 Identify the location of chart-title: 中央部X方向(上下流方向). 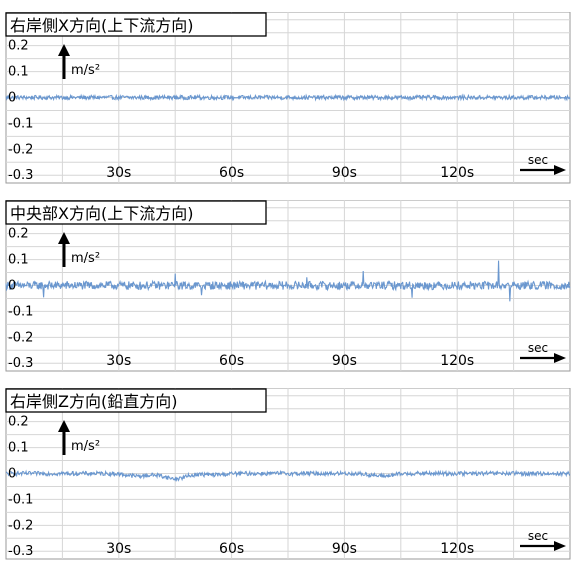
(101, 213).